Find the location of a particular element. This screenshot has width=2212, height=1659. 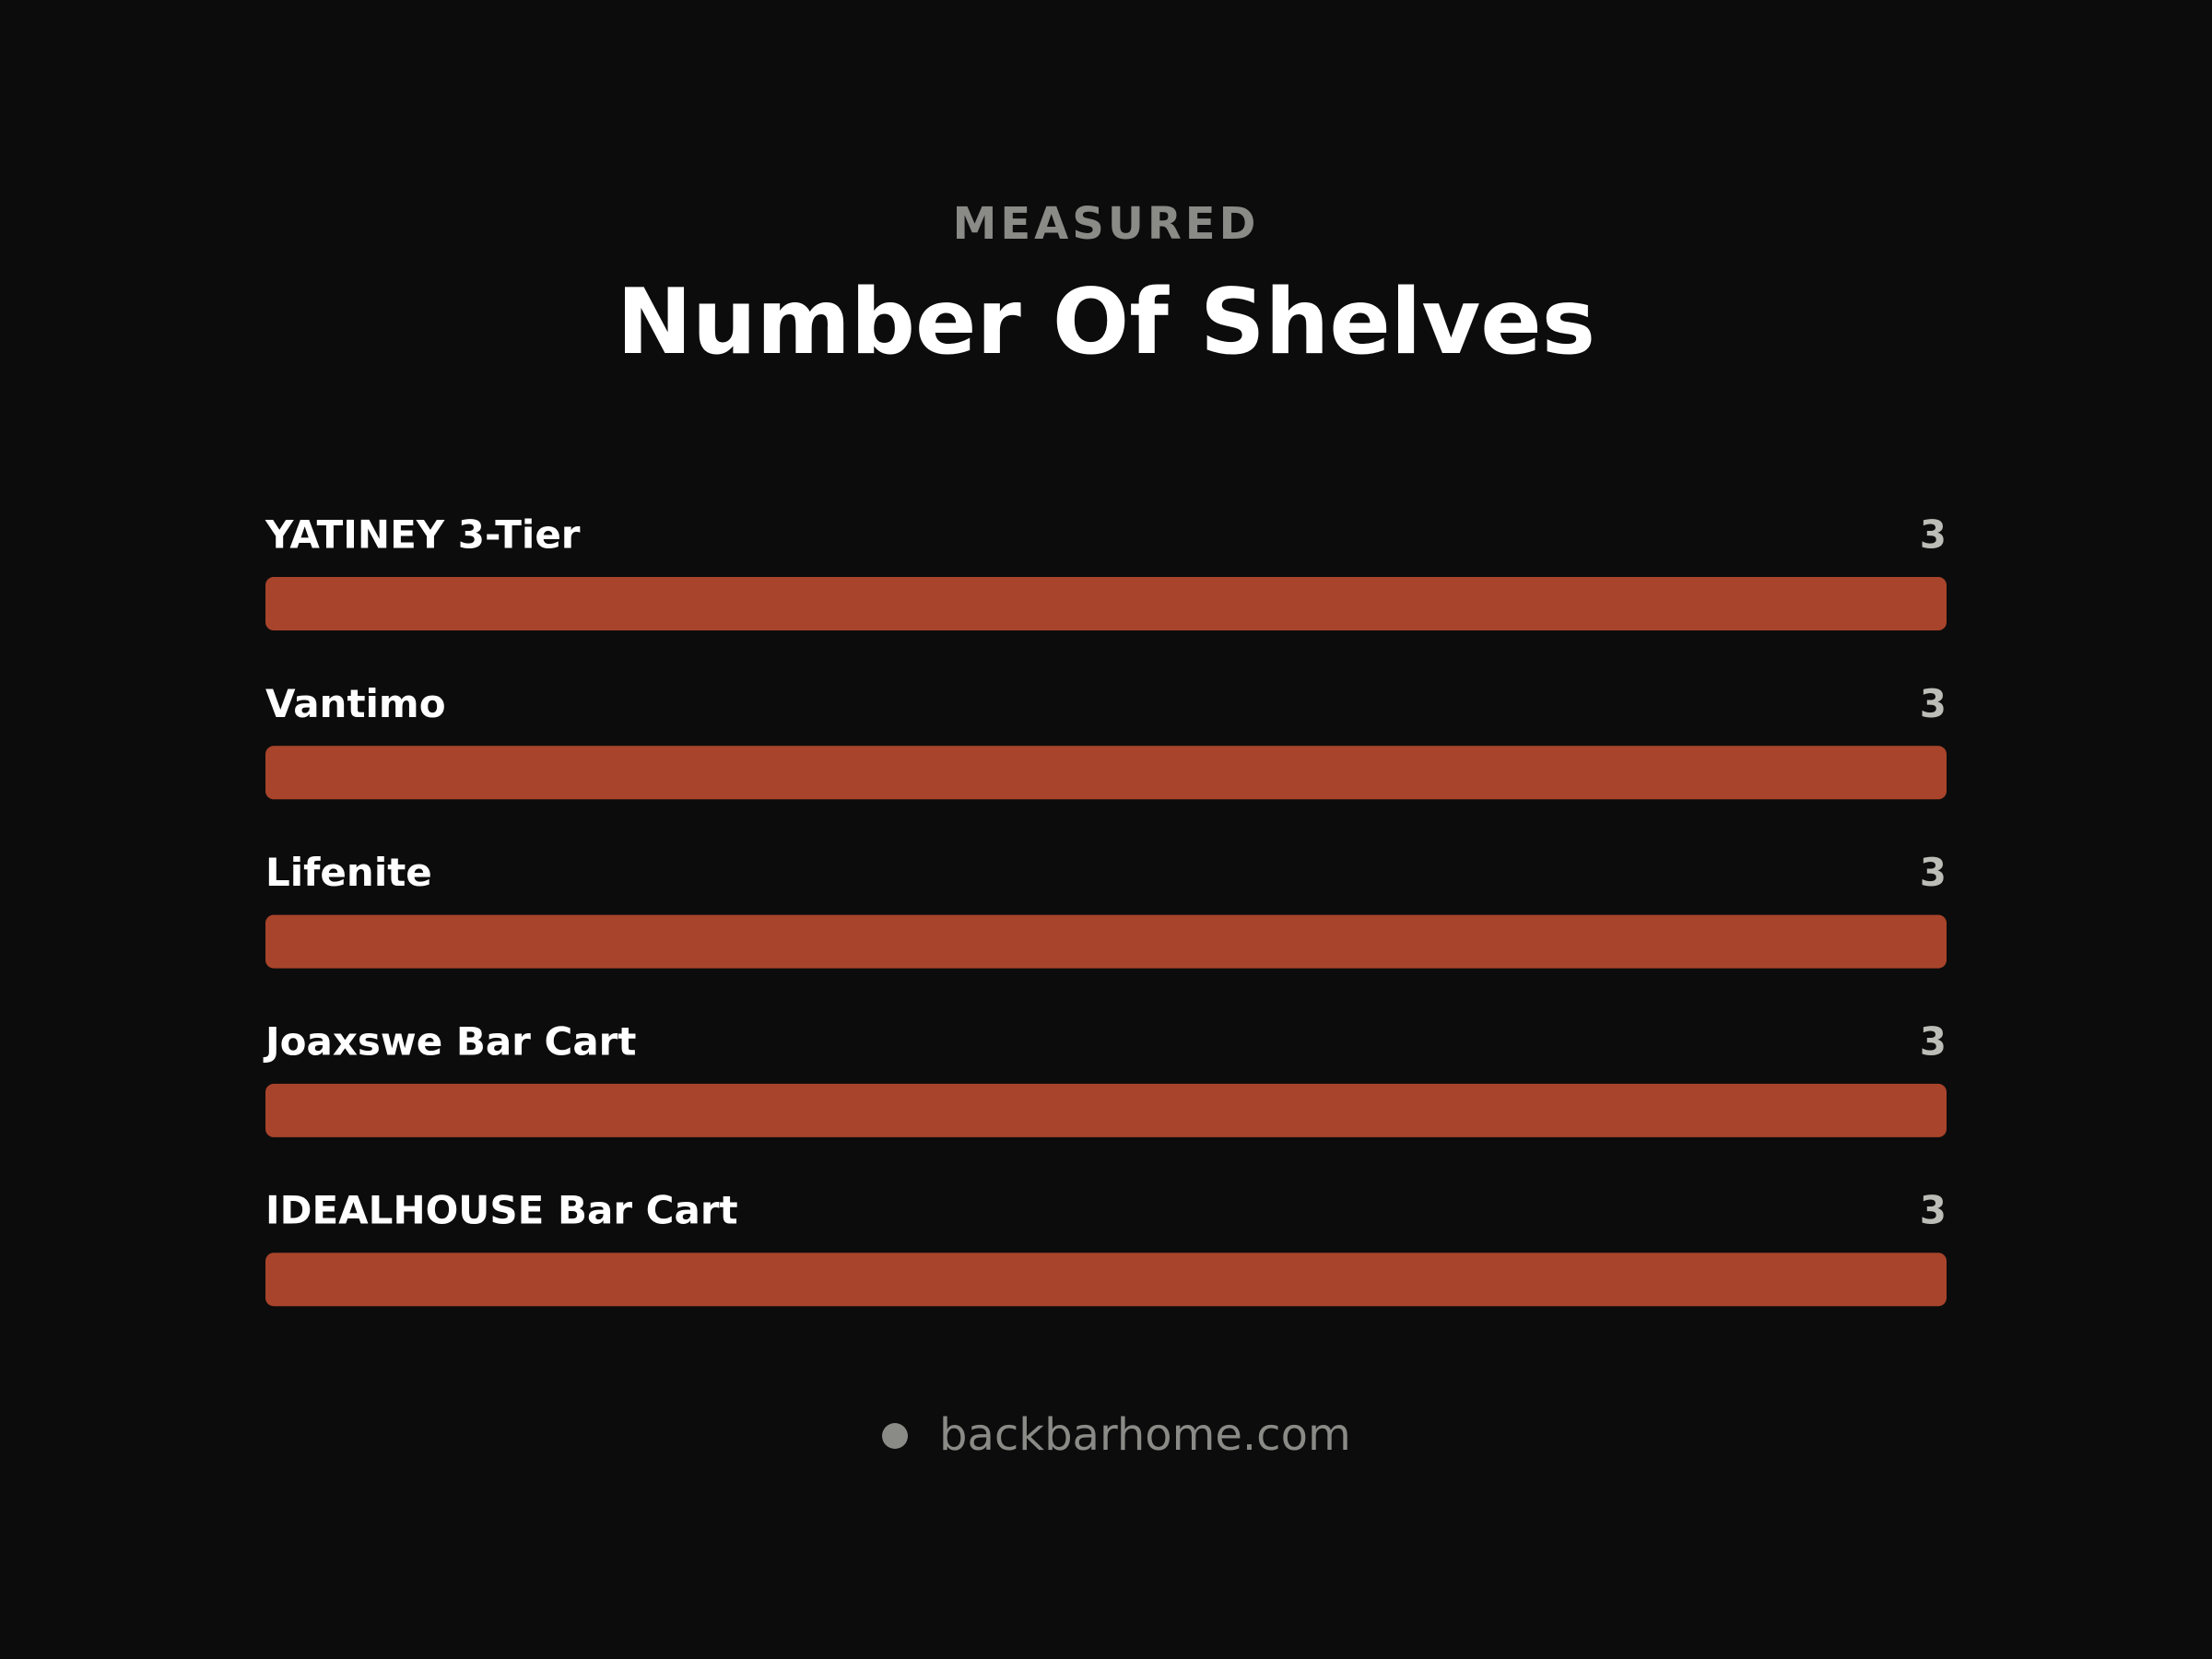

bar-label: IDEALHOUSE Bar Cart is located at coordinates (501, 1210).